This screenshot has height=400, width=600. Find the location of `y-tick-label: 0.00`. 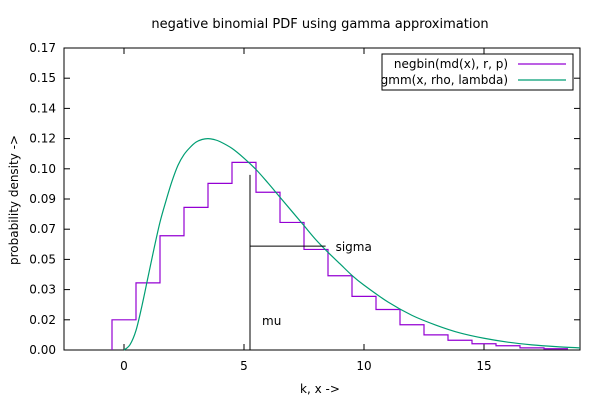

y-tick-label: 0.00 is located at coordinates (42, 350).